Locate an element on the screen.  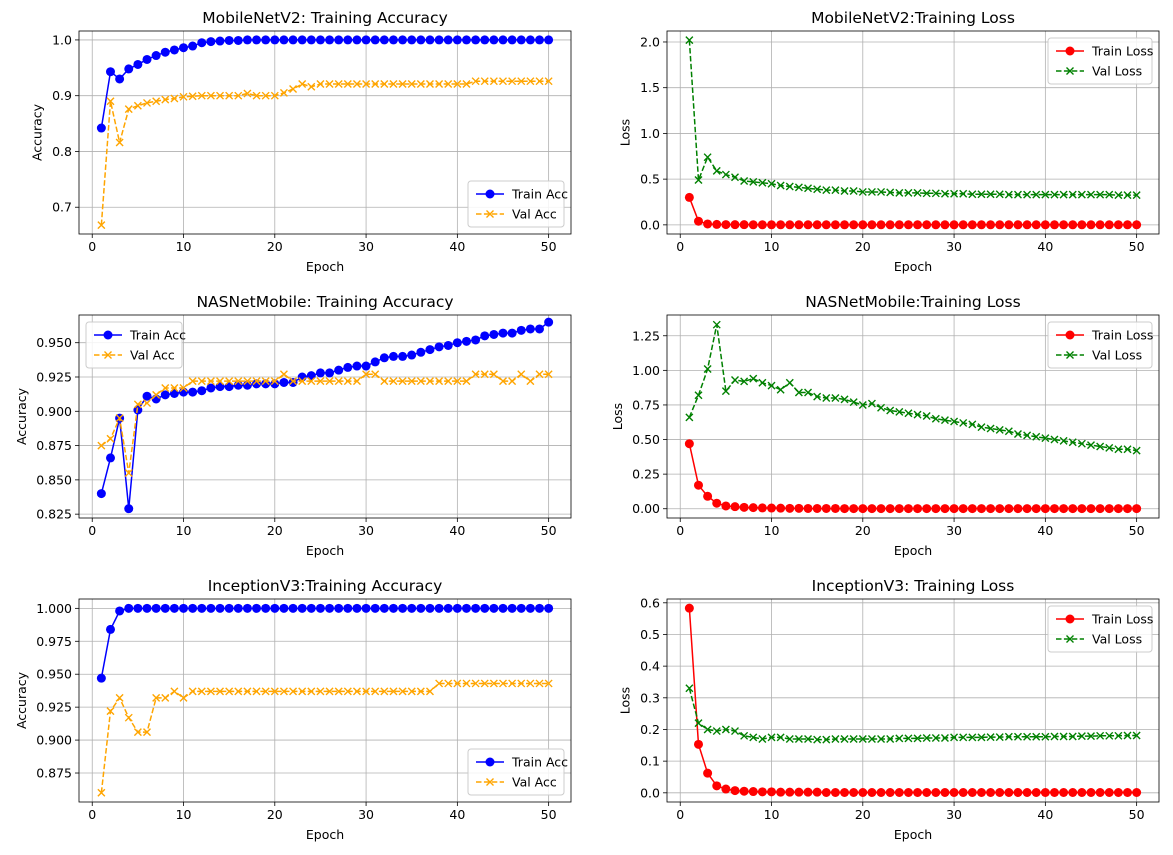
chart-title: MobileNetV2:Training Loss is located at coordinates (913, 18).